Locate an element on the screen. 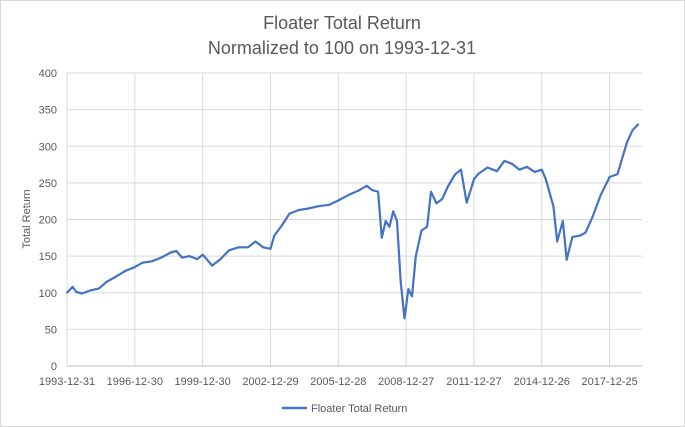 This screenshot has height=427, width=685. y-axis-ticks: 0 50 100 150 200 250 300 350 400 is located at coordinates (48, 220).